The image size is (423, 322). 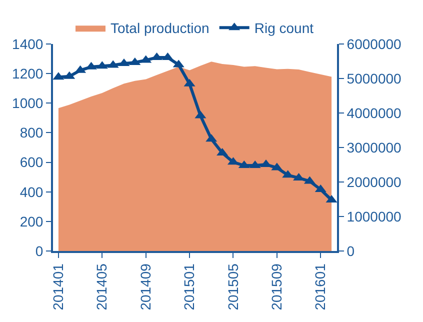 I want to click on y2-tick-label: 5000000, so click(x=374, y=78).